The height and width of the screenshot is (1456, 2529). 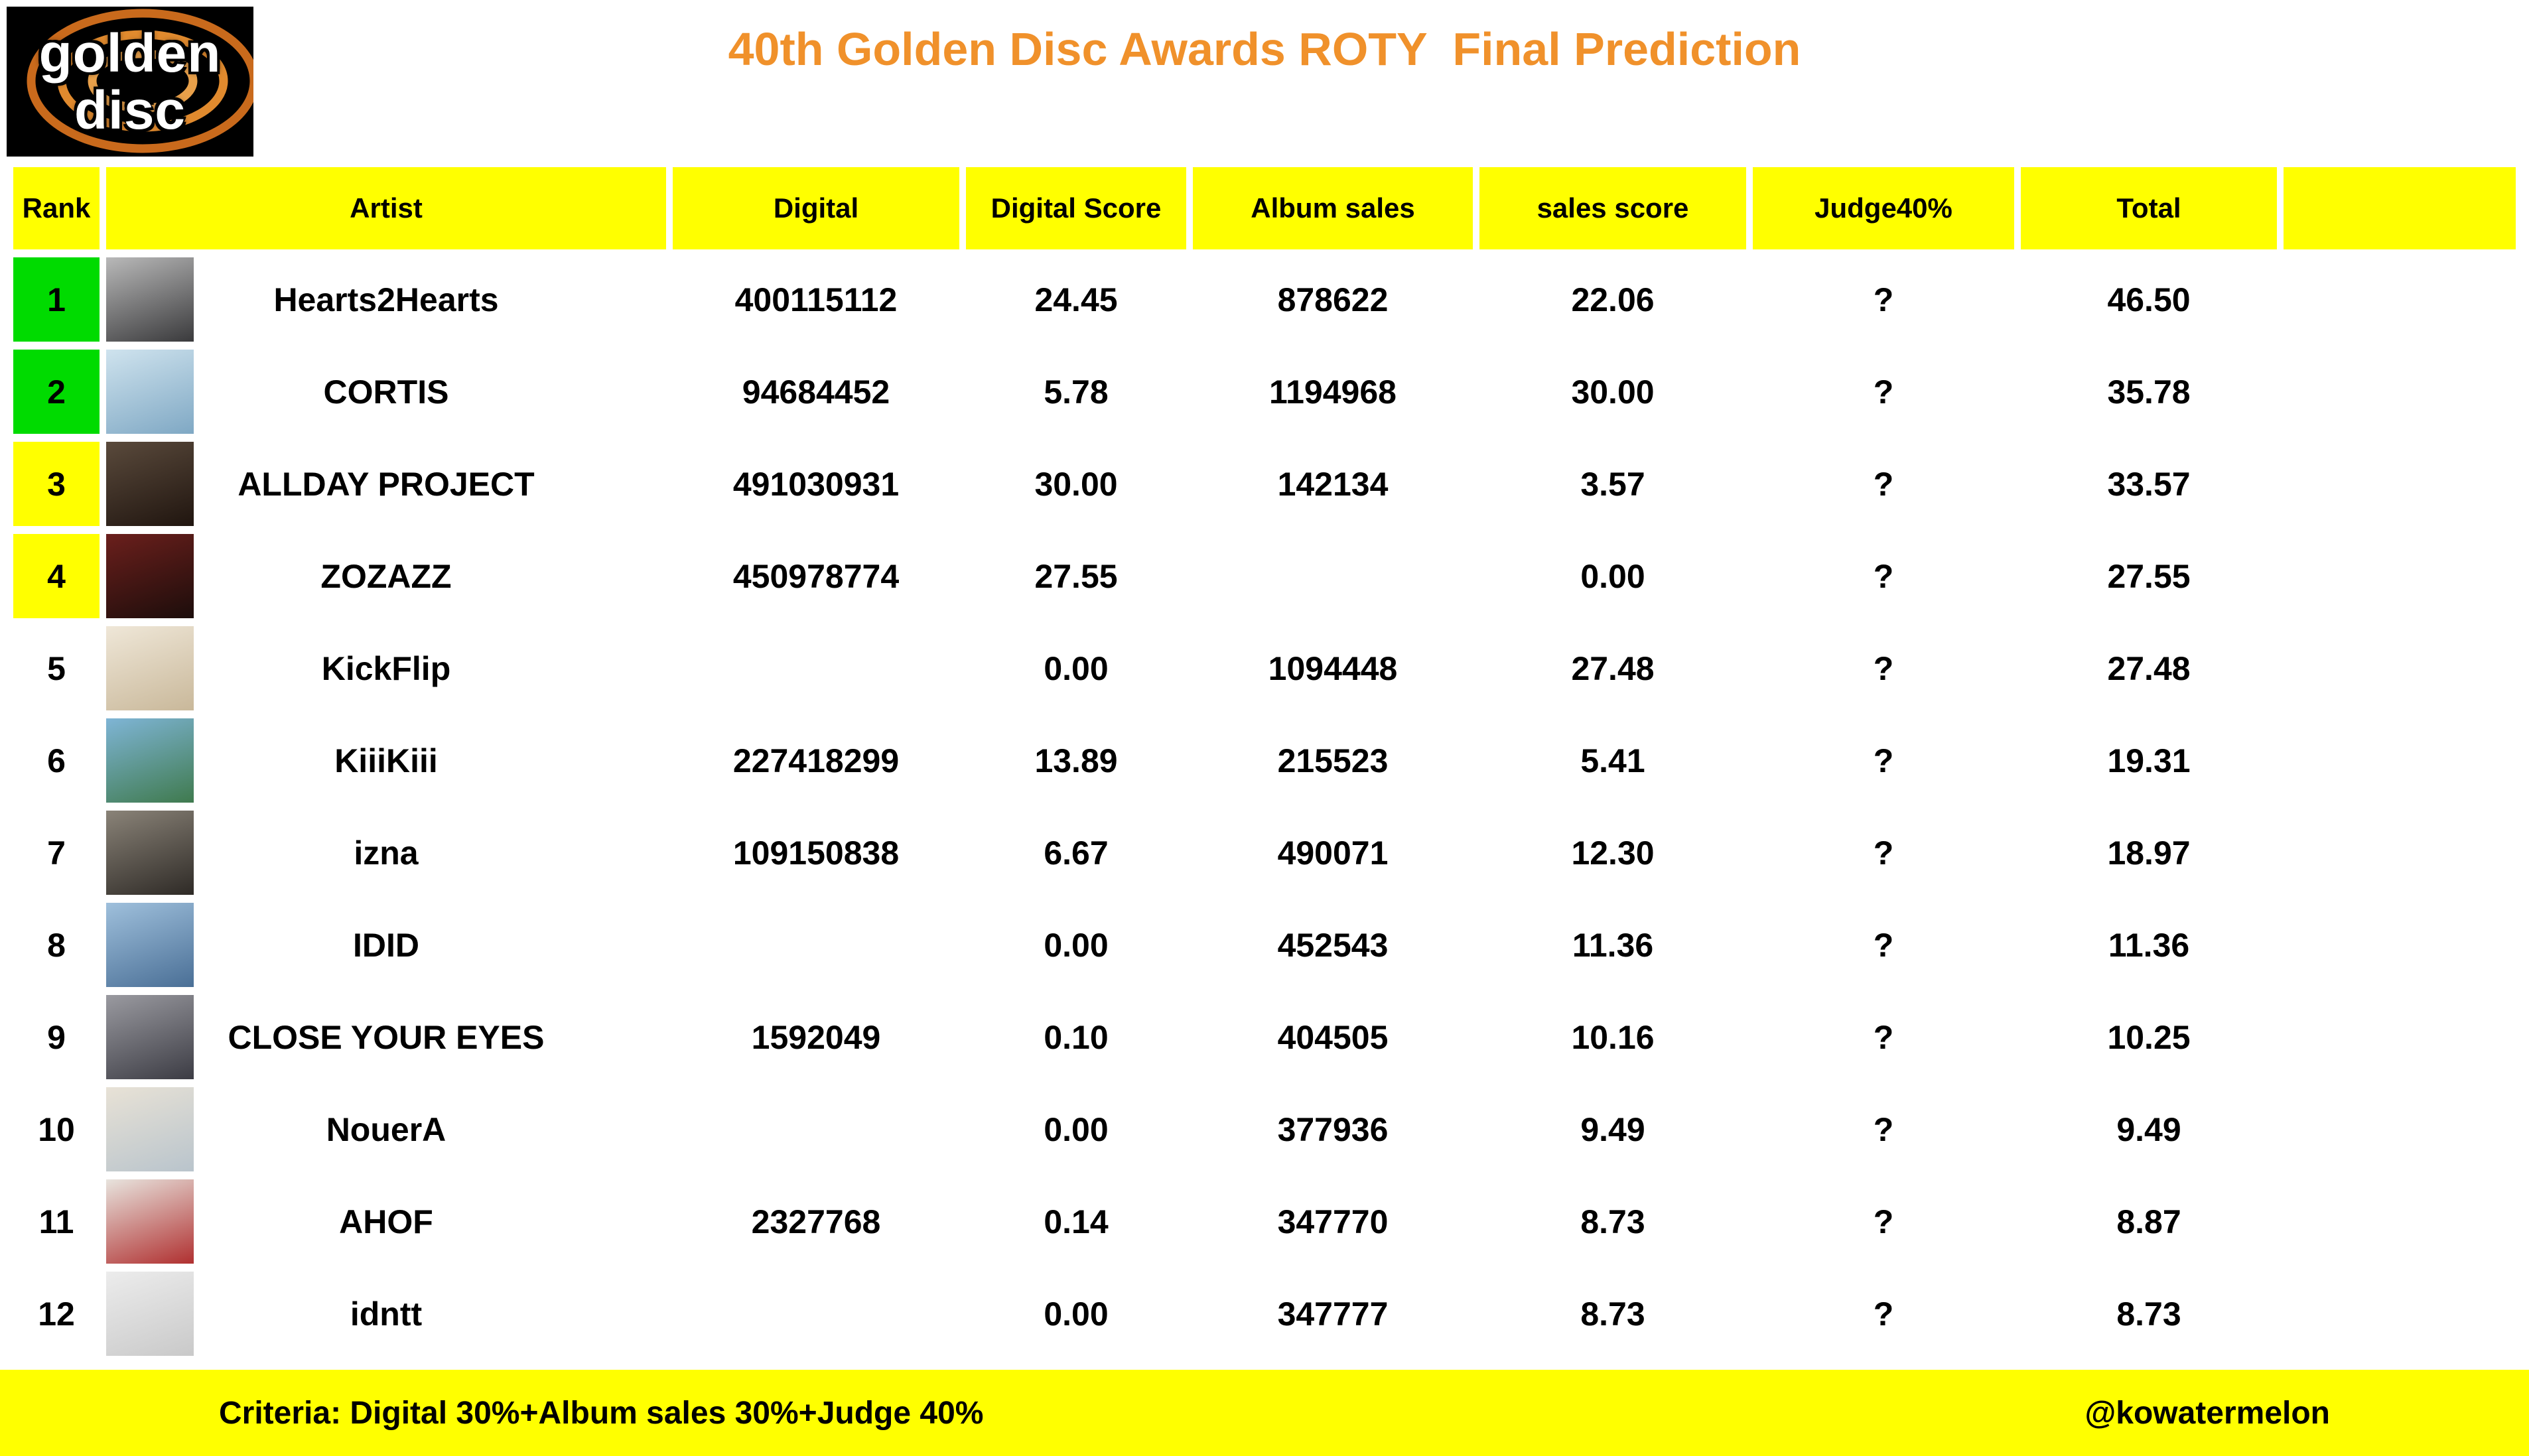 What do you see at coordinates (2148, 1129) in the screenshot?
I see `total-cell: 9.49` at bounding box center [2148, 1129].